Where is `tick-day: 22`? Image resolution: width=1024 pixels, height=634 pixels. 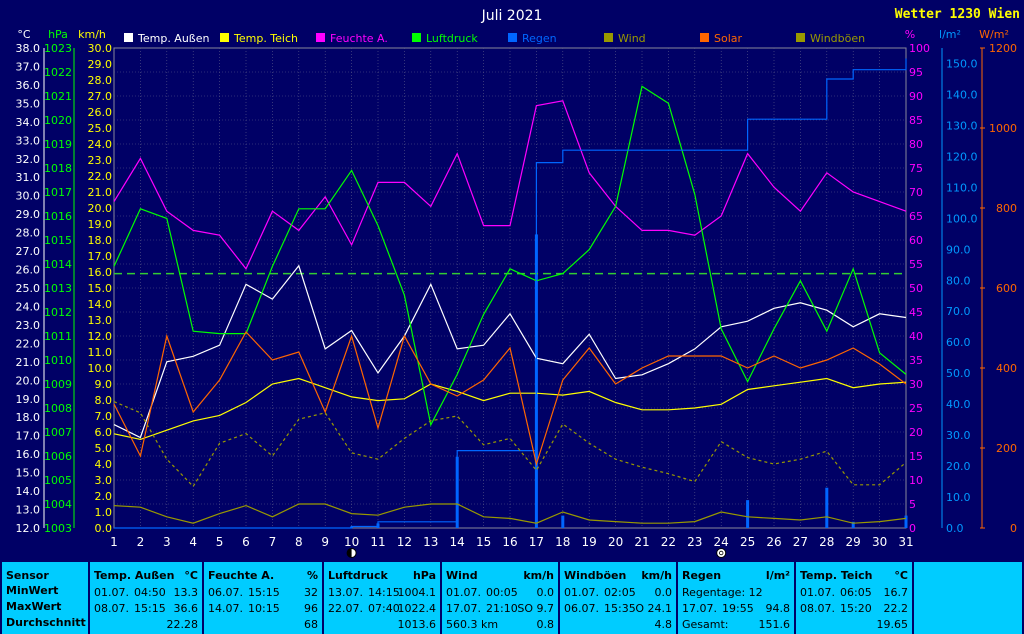
tick-day: 22 is located at coordinates (668, 542).